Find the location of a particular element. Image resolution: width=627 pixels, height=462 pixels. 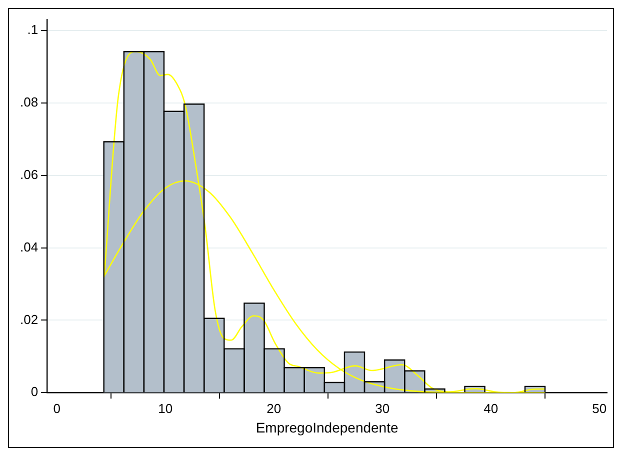

x-tick-label: 20 is located at coordinates (274, 408).